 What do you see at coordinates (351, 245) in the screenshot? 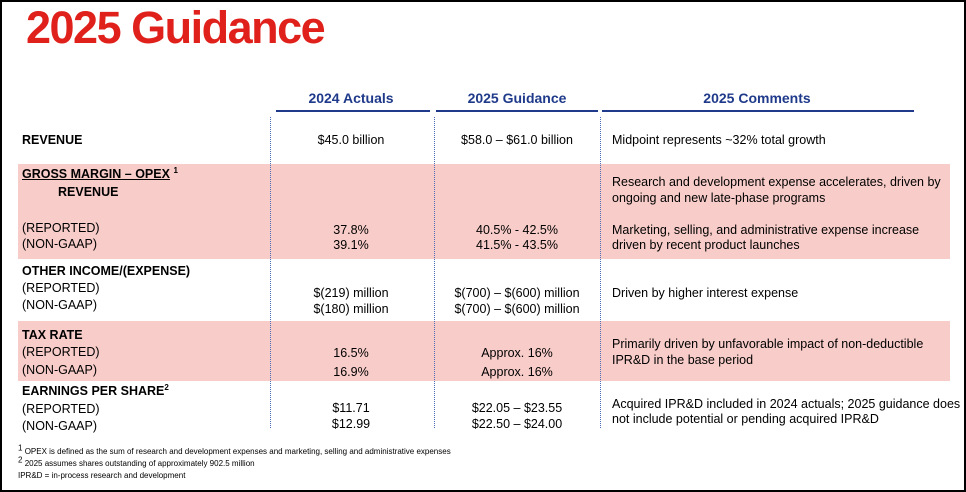
I see `gross-margin-actuals-nongaap: 39.1%` at bounding box center [351, 245].